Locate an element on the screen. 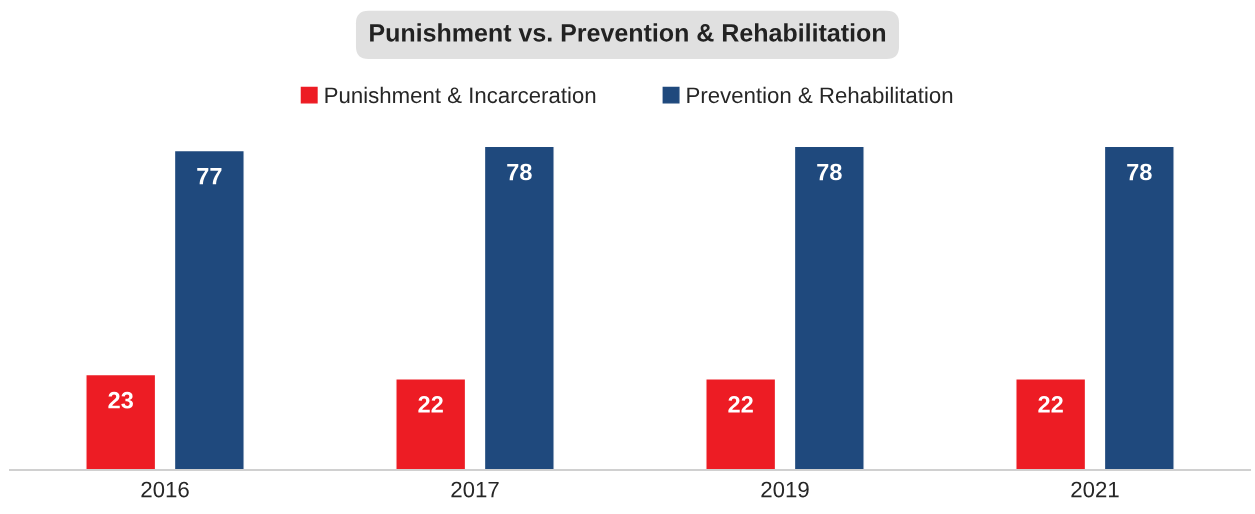  x-tick-label: 2017 is located at coordinates (475, 489).